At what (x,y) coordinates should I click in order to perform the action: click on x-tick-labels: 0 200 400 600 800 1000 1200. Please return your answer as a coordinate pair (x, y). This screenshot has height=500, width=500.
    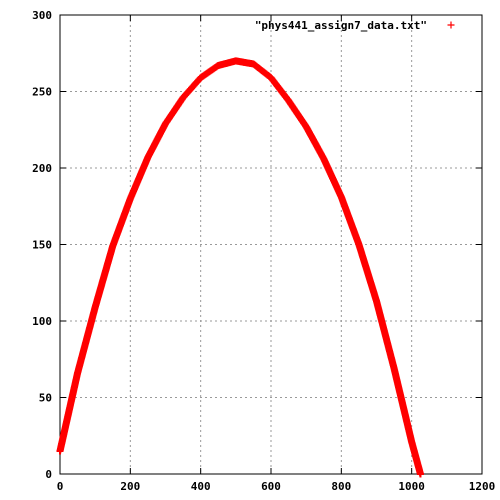
    Looking at the image, I should click on (276, 486).